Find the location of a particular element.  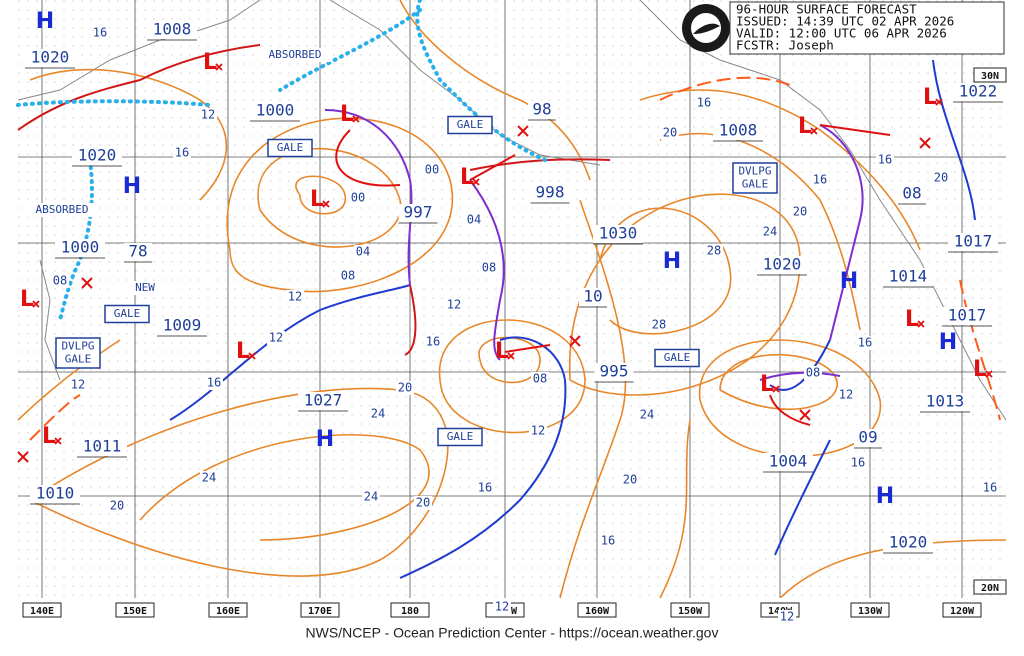

header-line: 96-HOUR SURFACE FORECAST is located at coordinates (826, 9).